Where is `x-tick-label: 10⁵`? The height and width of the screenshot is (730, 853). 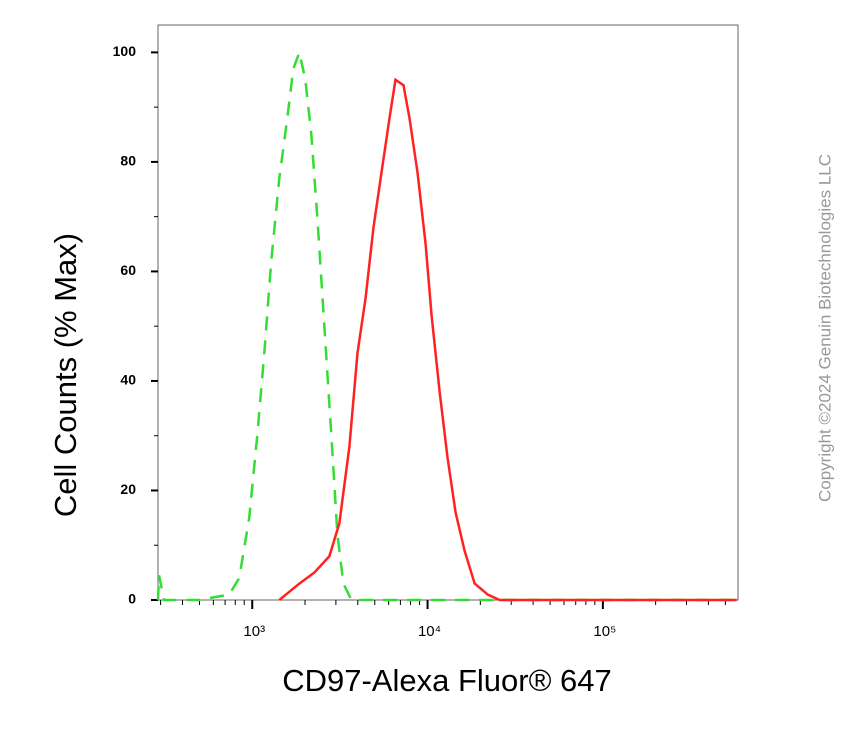
x-tick-label: 10⁵ is located at coordinates (604, 631).